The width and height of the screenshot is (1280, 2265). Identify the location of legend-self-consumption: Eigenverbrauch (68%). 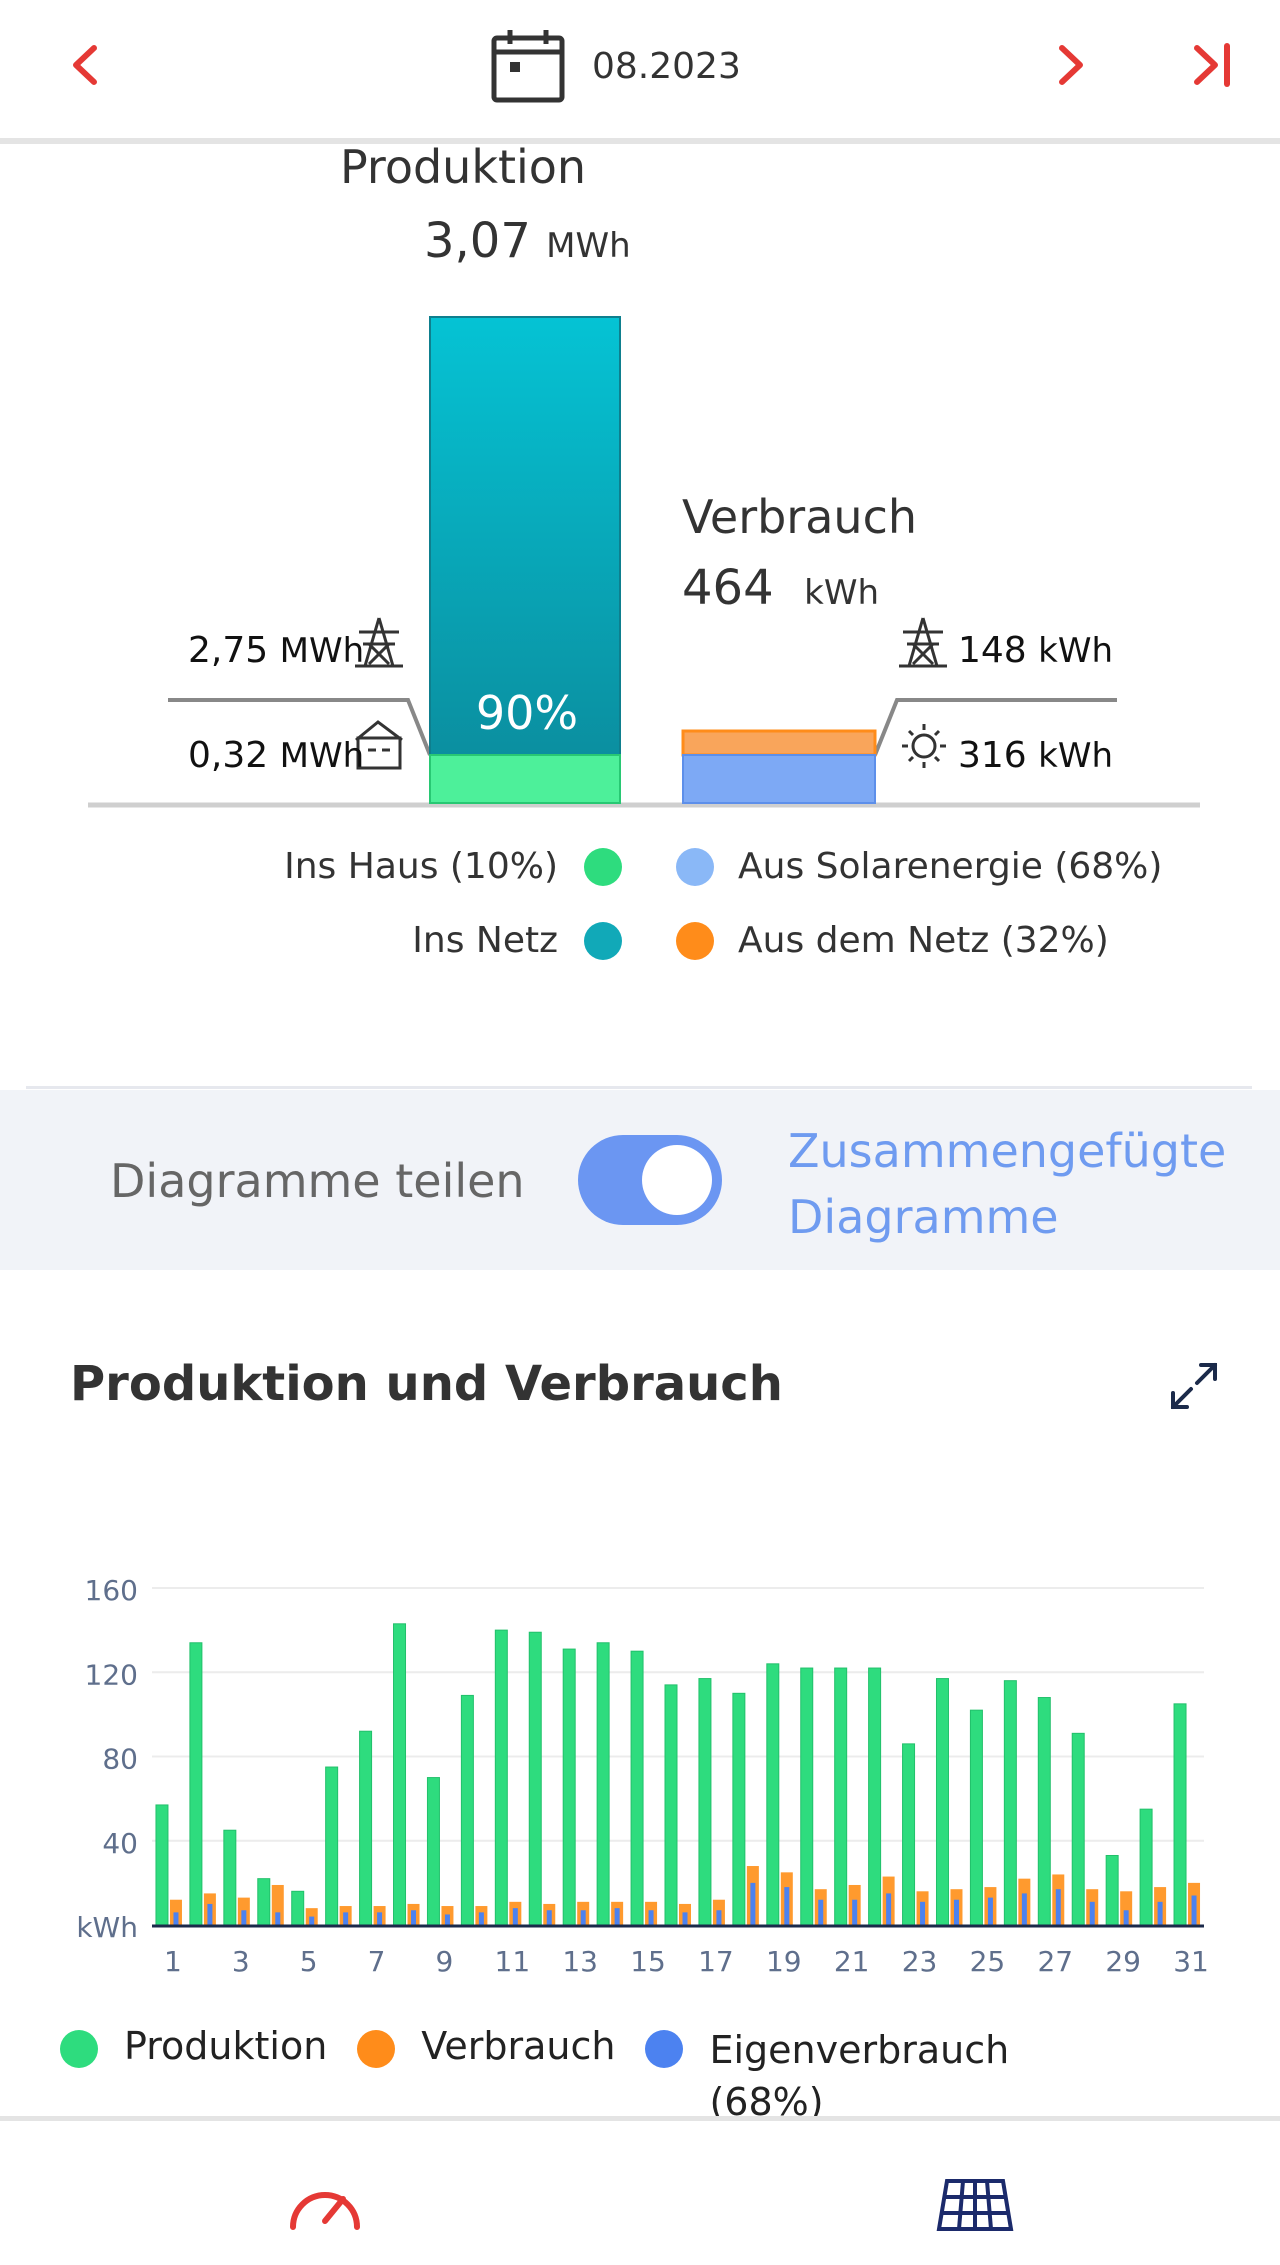
(827, 2076).